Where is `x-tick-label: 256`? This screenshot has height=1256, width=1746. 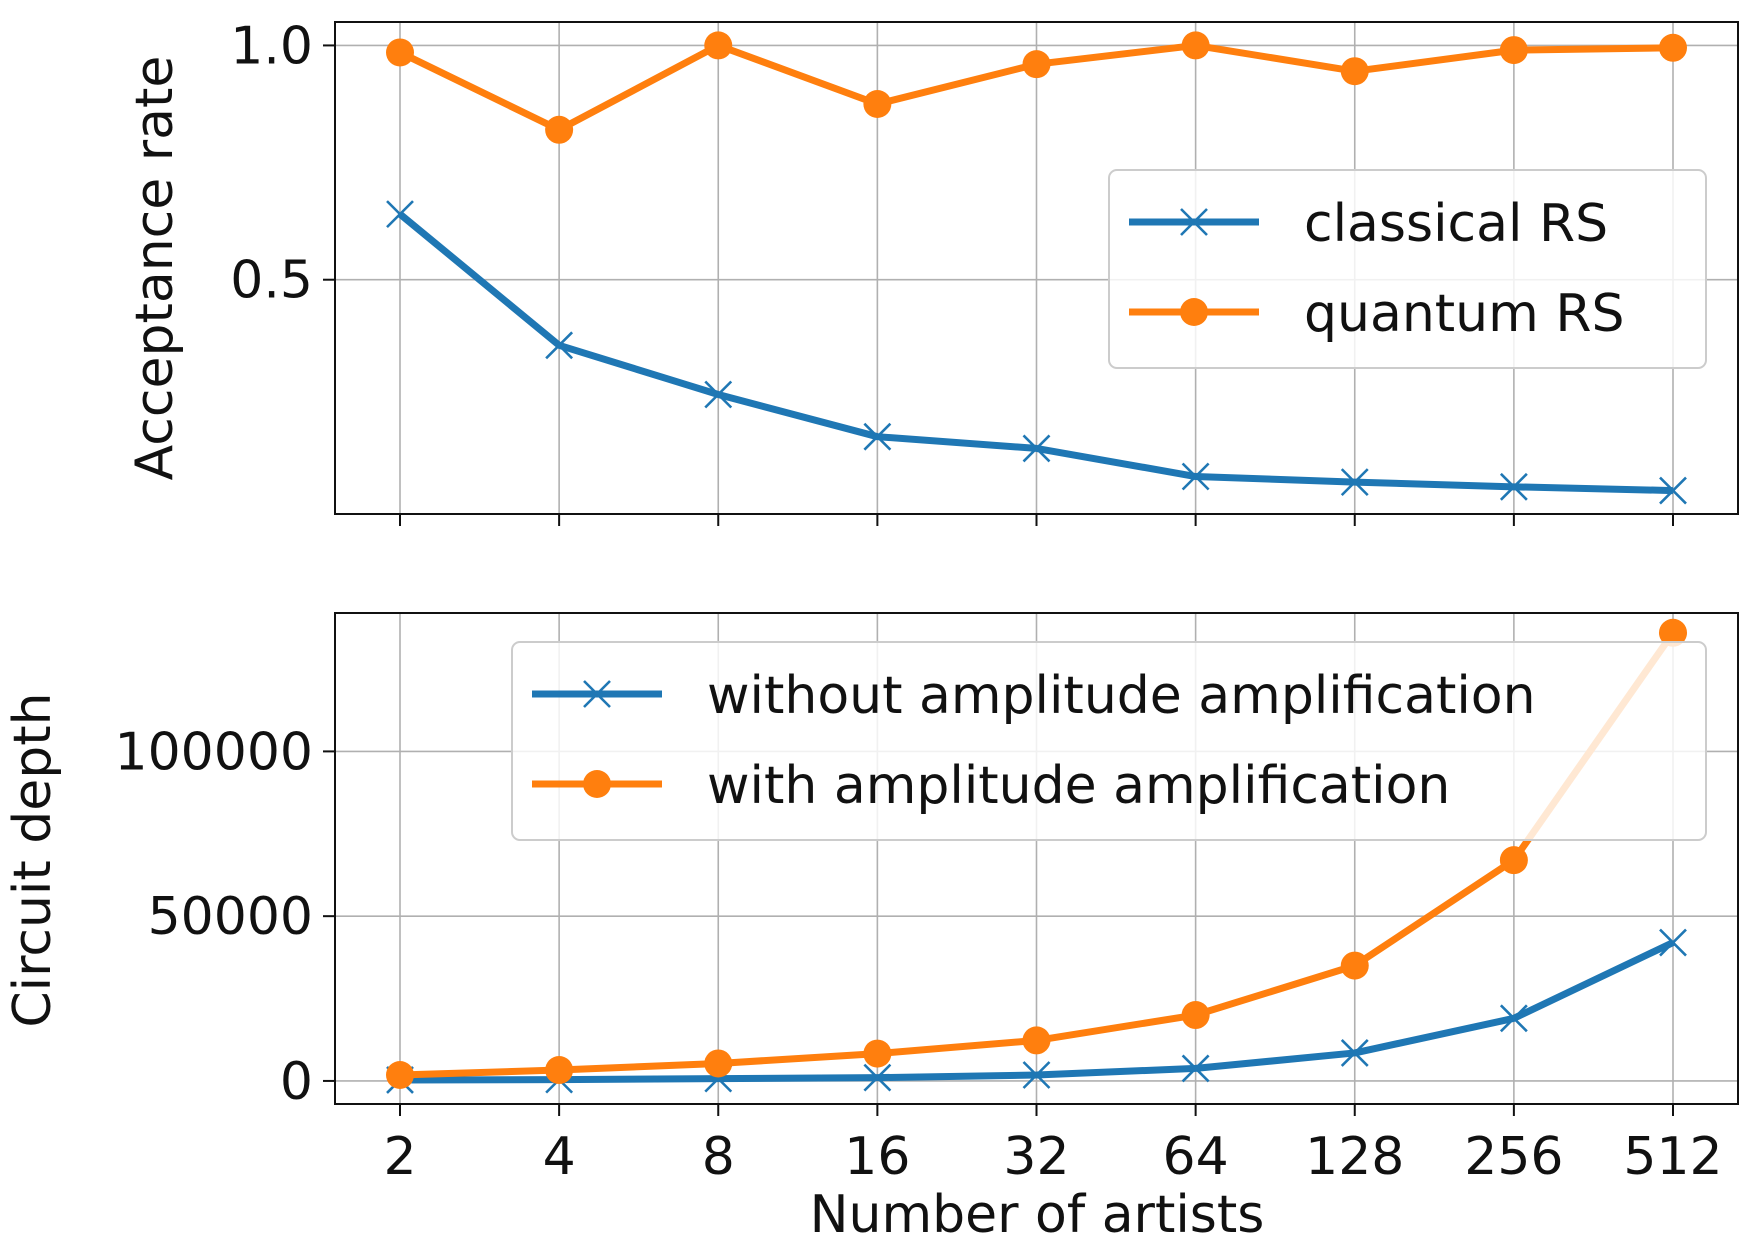 x-tick-label: 256 is located at coordinates (1513, 1157).